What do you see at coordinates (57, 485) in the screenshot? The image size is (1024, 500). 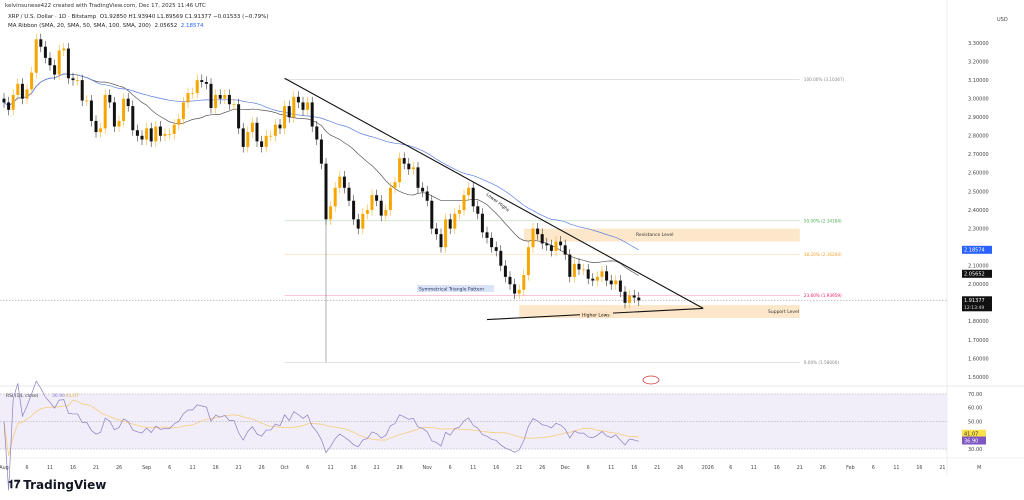 I see `tradingview-logo: 𝟏𝟕 TradingView` at bounding box center [57, 485].